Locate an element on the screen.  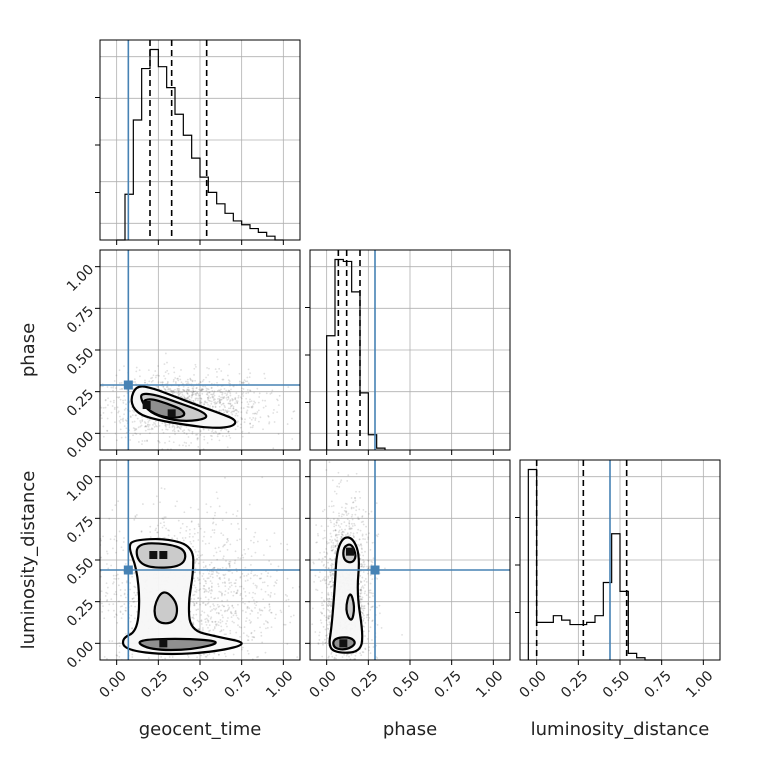
ytick-label-phase-4: 1.00 is located at coordinates (80, 278).